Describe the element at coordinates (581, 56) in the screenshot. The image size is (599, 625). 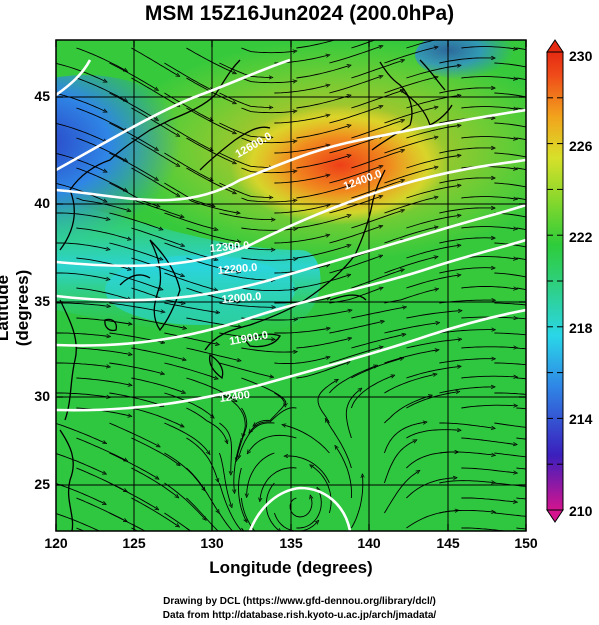
I see `colorbar-tick-label: 230` at that location.